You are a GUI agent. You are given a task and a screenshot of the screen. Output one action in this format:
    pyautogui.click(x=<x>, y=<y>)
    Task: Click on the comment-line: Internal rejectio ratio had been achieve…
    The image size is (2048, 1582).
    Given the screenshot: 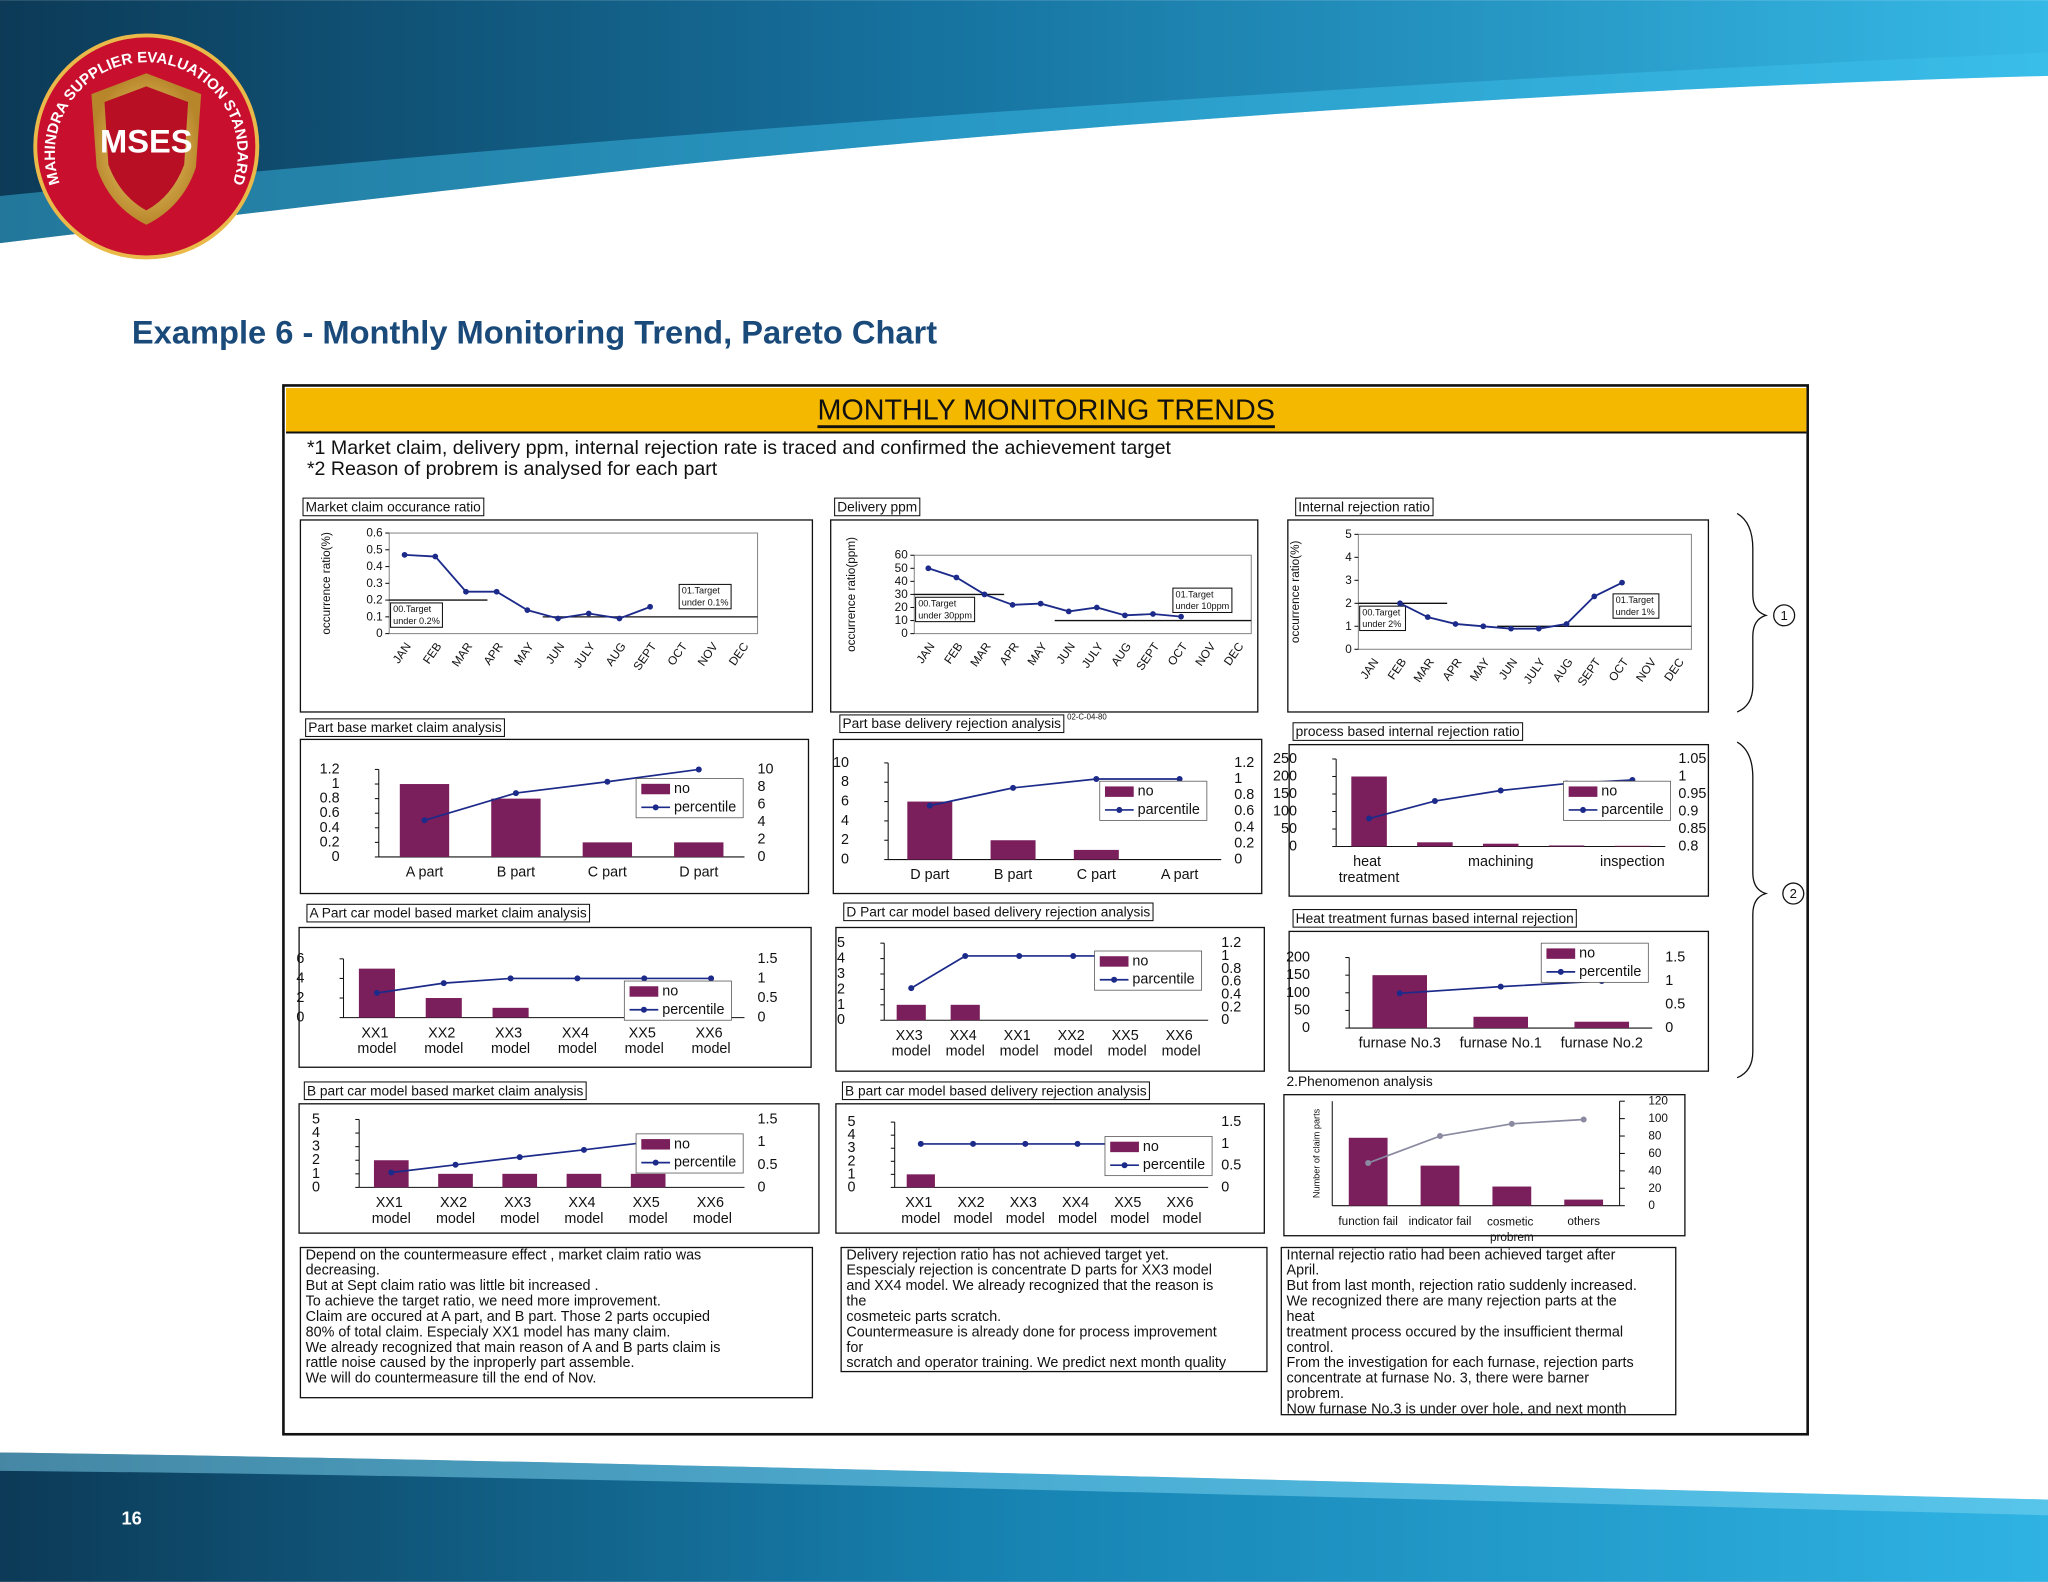 What is the action you would take?
    pyautogui.click(x=1451, y=1255)
    